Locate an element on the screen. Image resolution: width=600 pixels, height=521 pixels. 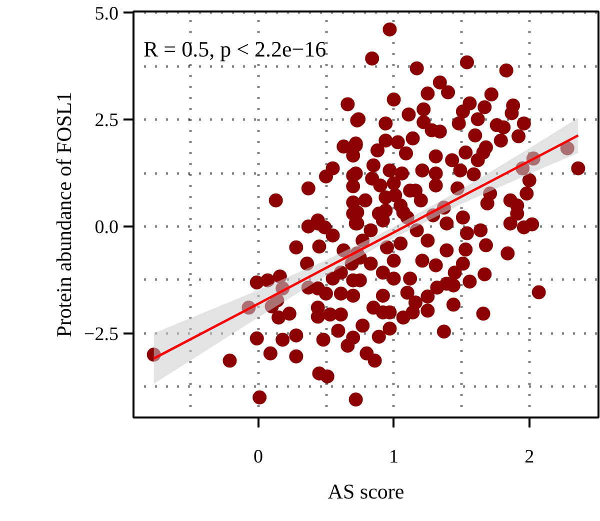
y-tick-label: 0.0 is located at coordinates (106, 227).